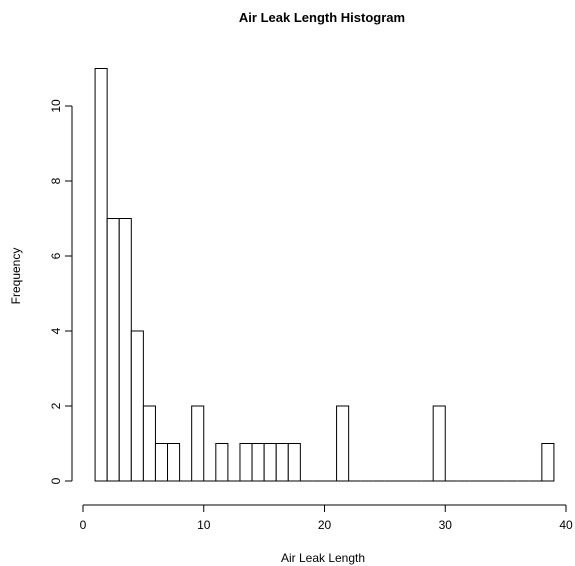 This screenshot has height=566, width=575. I want to click on x-axis-ticks: 0 10 20 30 40, so click(326, 518).